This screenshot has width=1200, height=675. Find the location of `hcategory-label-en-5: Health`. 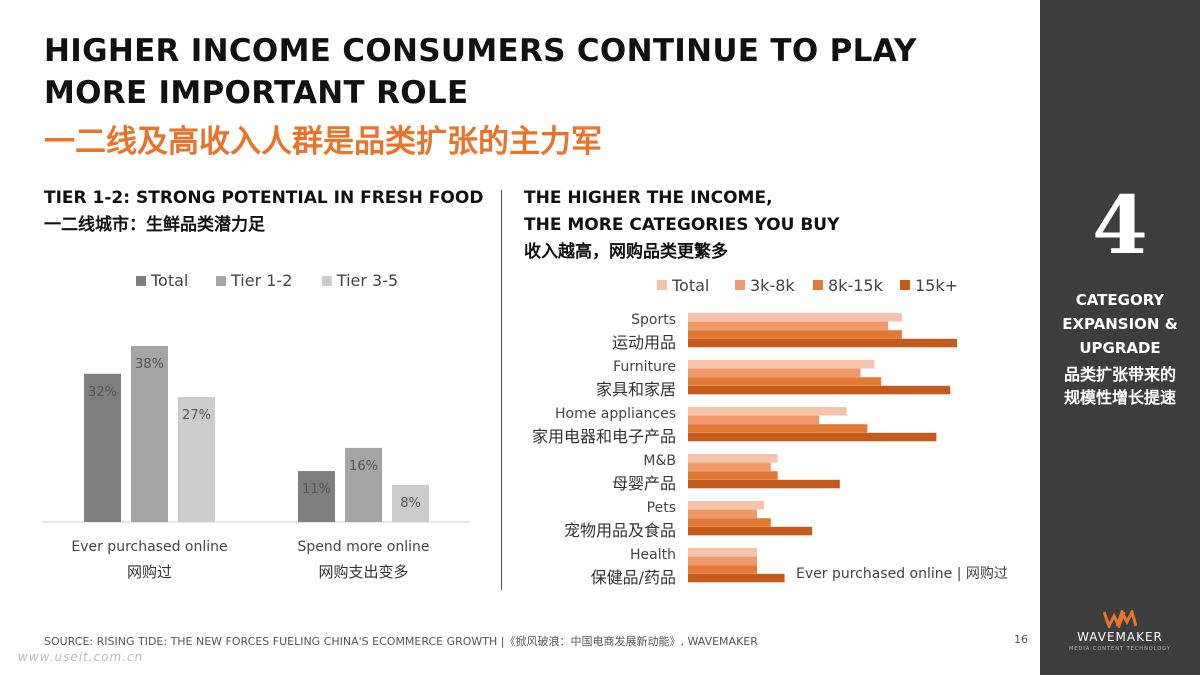

hcategory-label-en-5: Health is located at coordinates (653, 555).